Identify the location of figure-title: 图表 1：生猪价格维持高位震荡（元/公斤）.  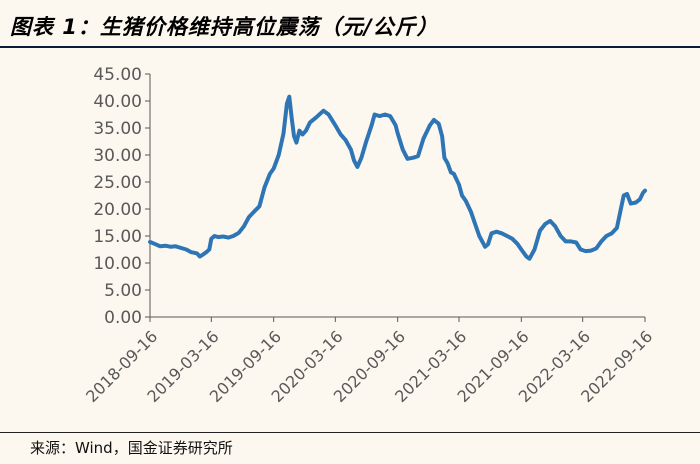
(224, 27).